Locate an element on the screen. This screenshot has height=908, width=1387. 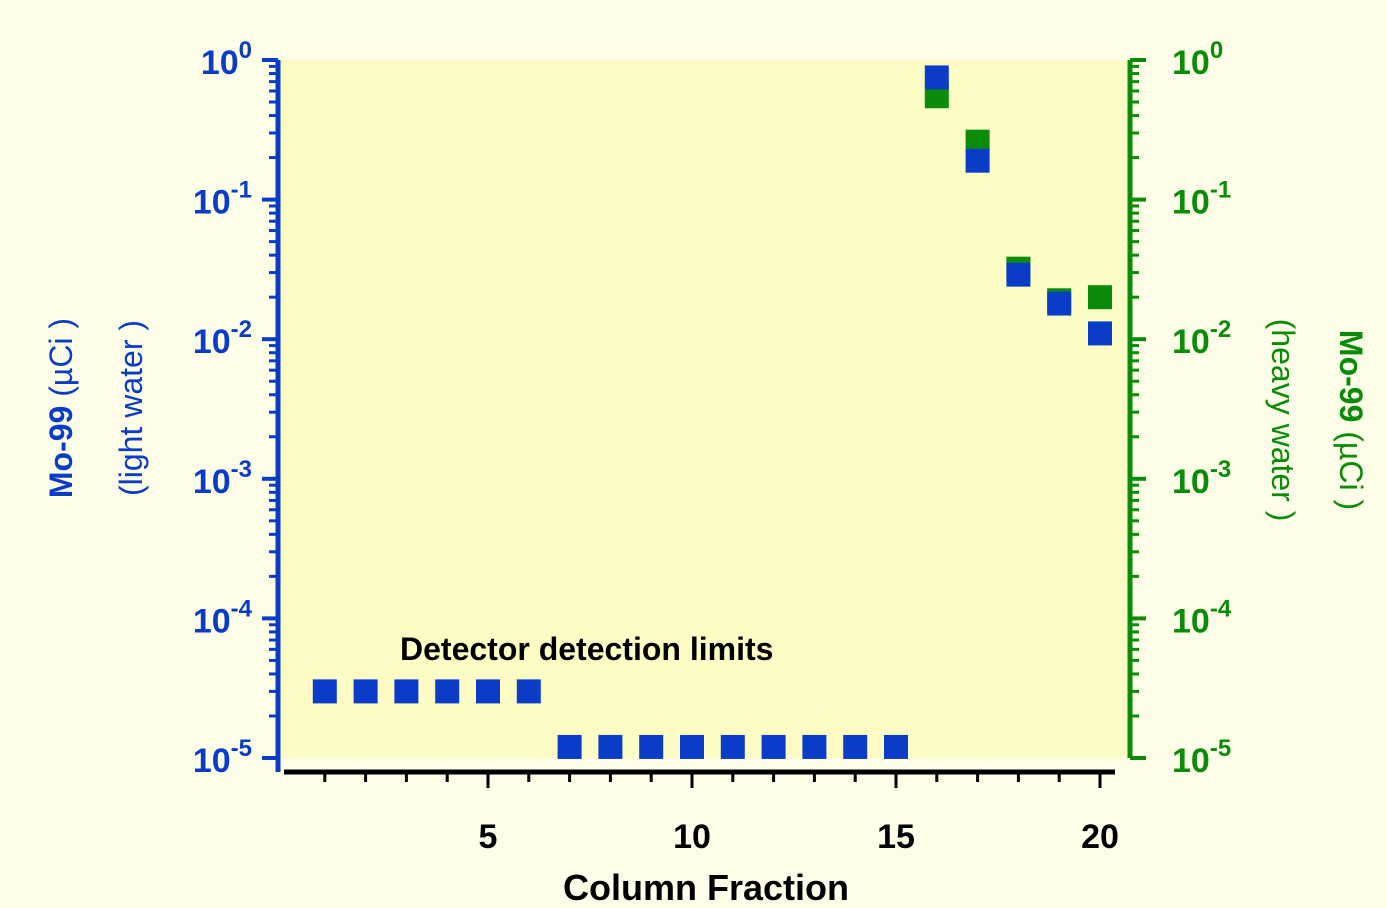
left-y-tick-label: 10⁻¹ is located at coordinates (222, 199).